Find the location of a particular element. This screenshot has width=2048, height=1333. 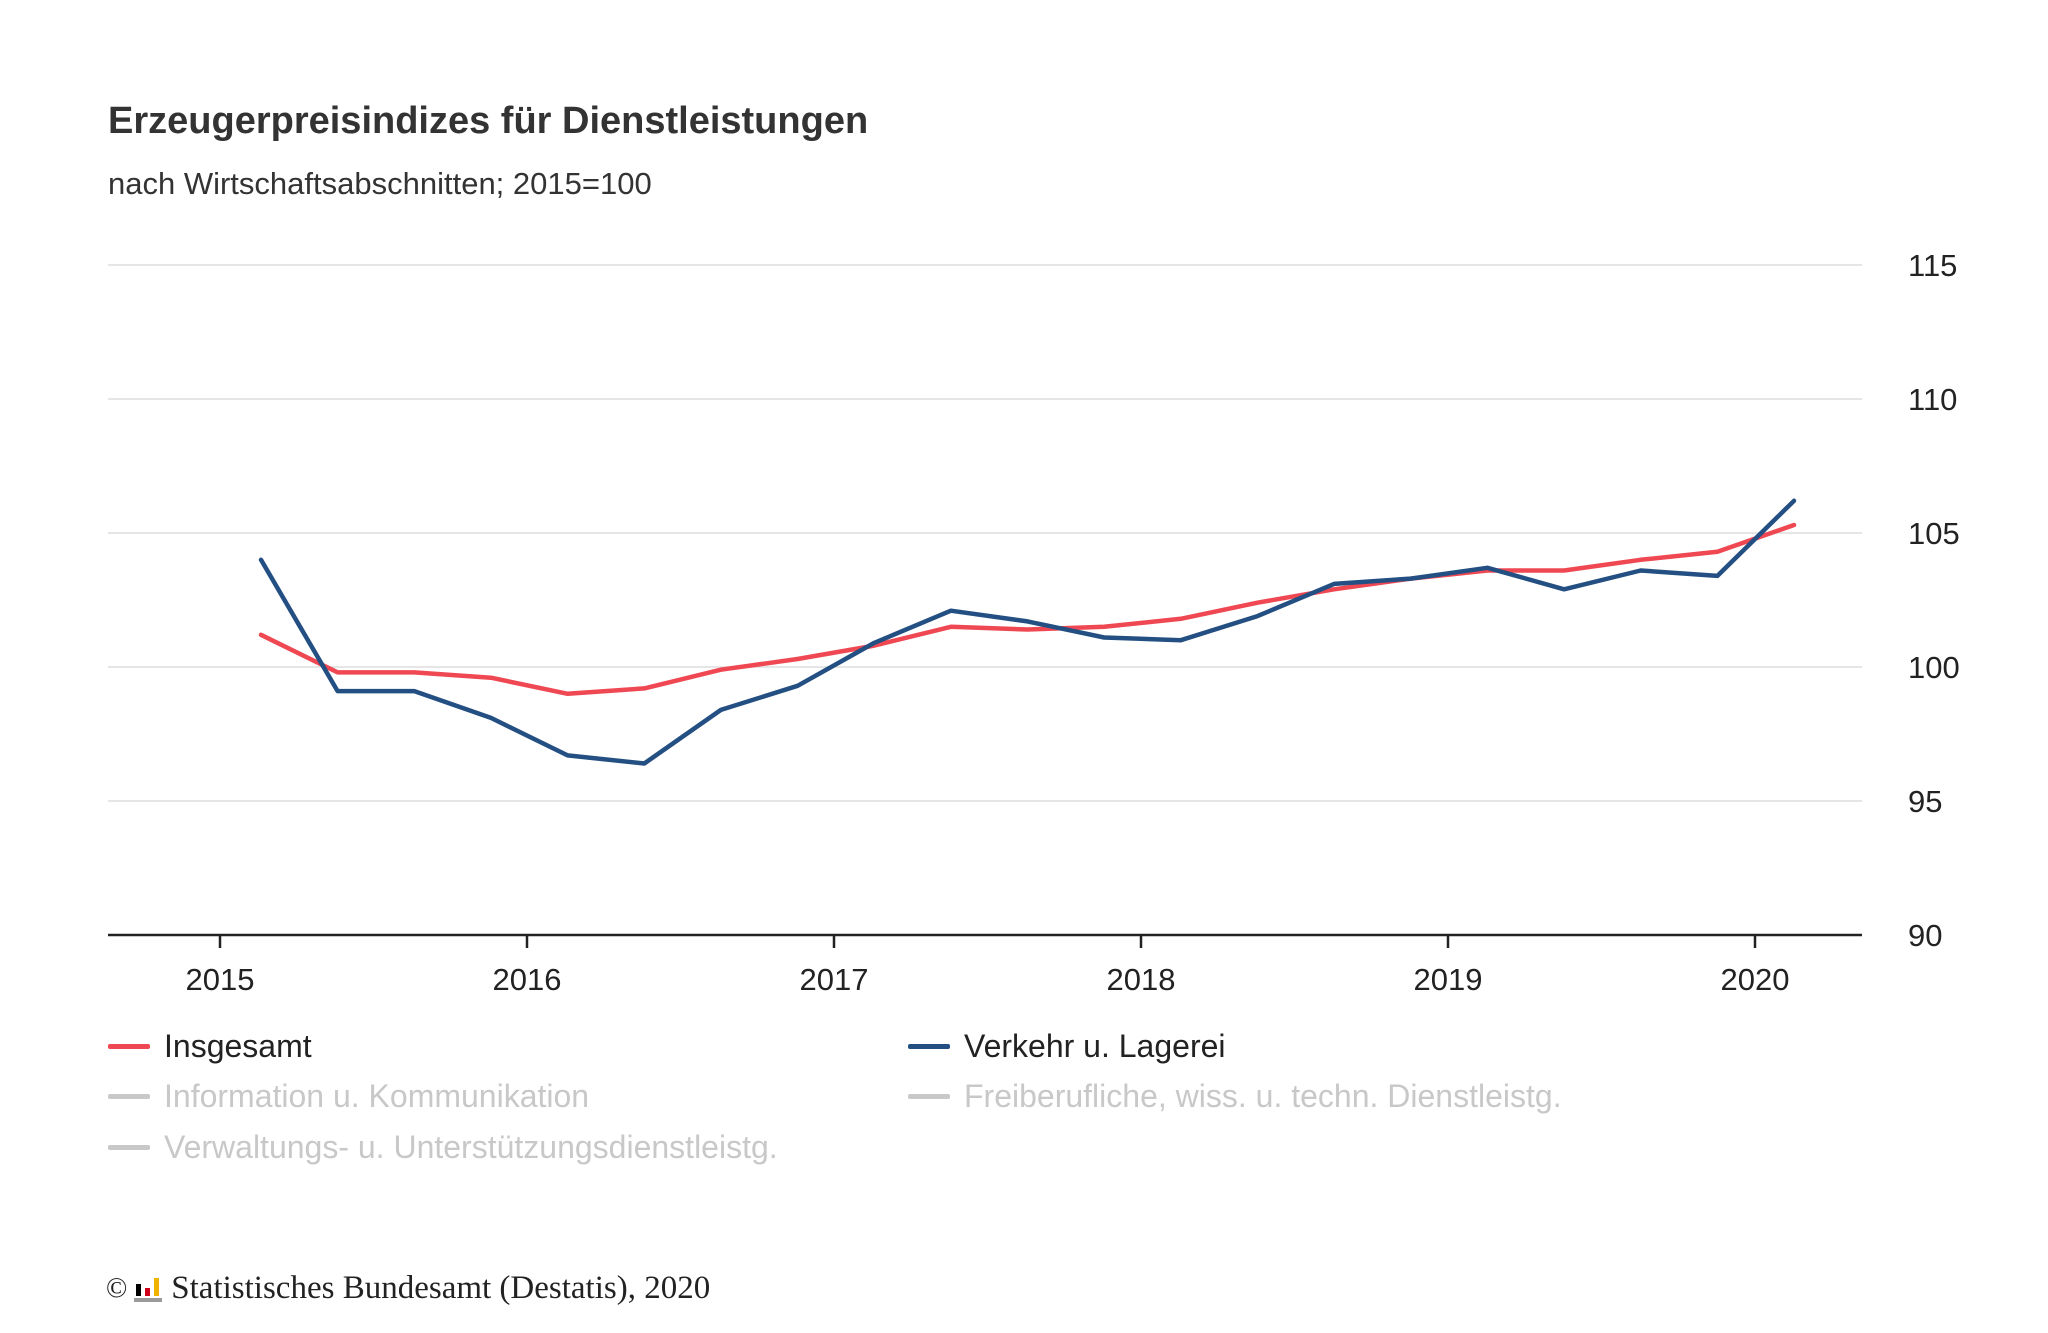

x-tick-label: 2018 is located at coordinates (1141, 979).